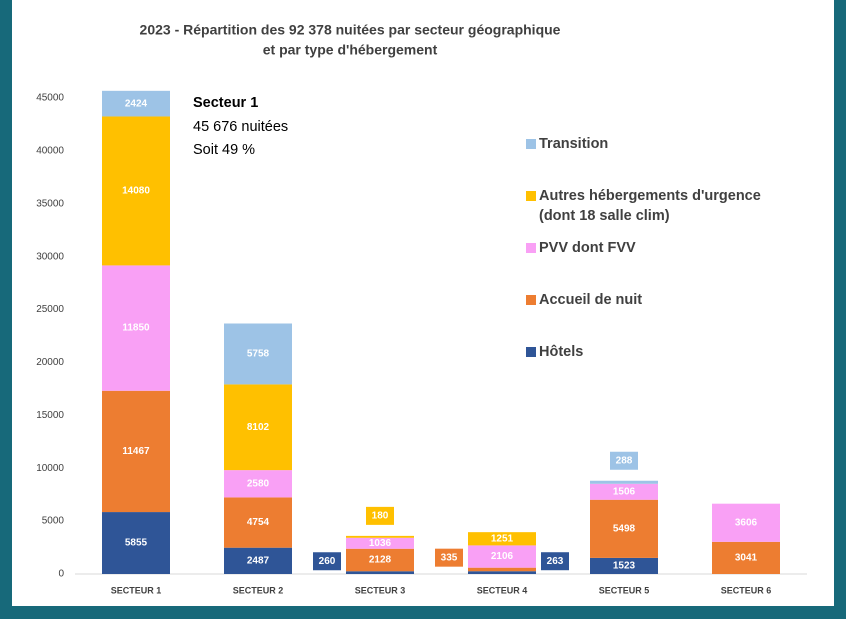 This screenshot has width=846, height=619. Describe the element at coordinates (258, 590) in the screenshot. I see `x-tick-label: SECTEUR 2` at that location.